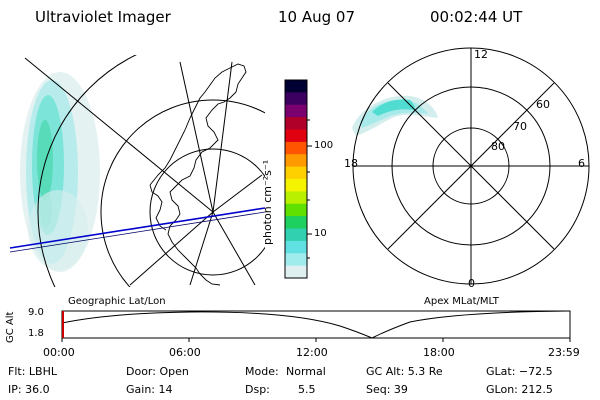 The width and height of the screenshot is (600, 400). What do you see at coordinates (10, 327) in the screenshot?
I see `altitude-ylabel: GC Alt` at bounding box center [10, 327].